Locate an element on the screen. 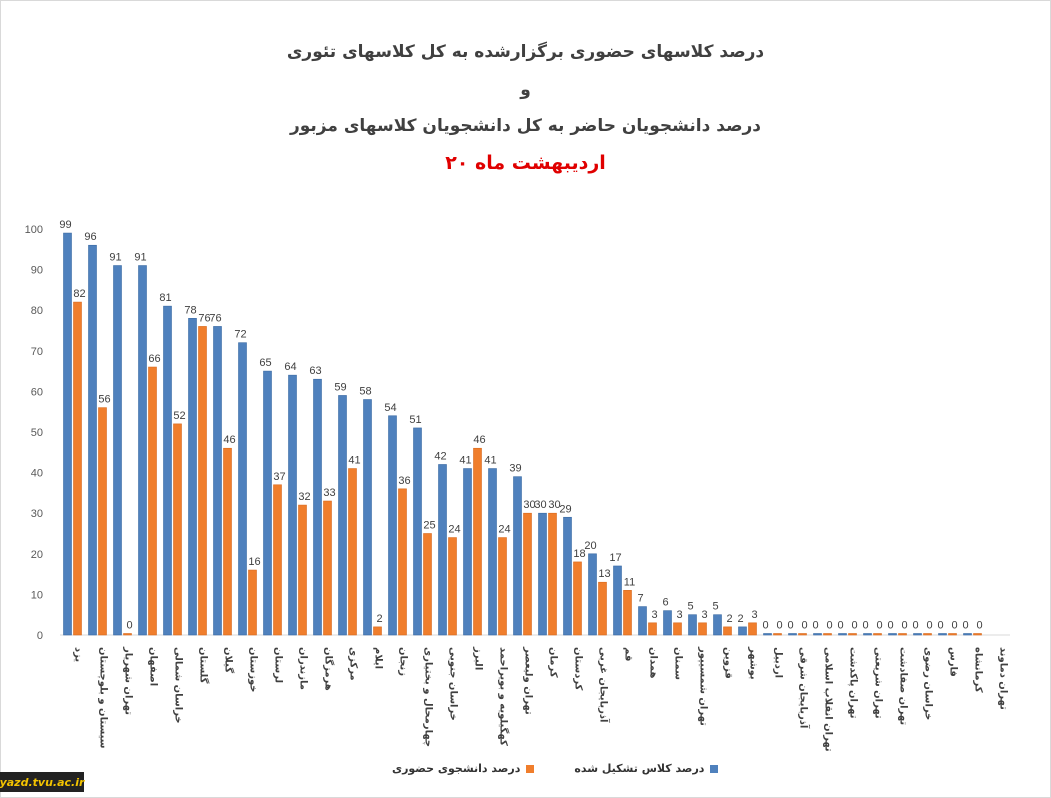 The image size is (1051, 798). category-label: اردبیل is located at coordinates (778, 662).